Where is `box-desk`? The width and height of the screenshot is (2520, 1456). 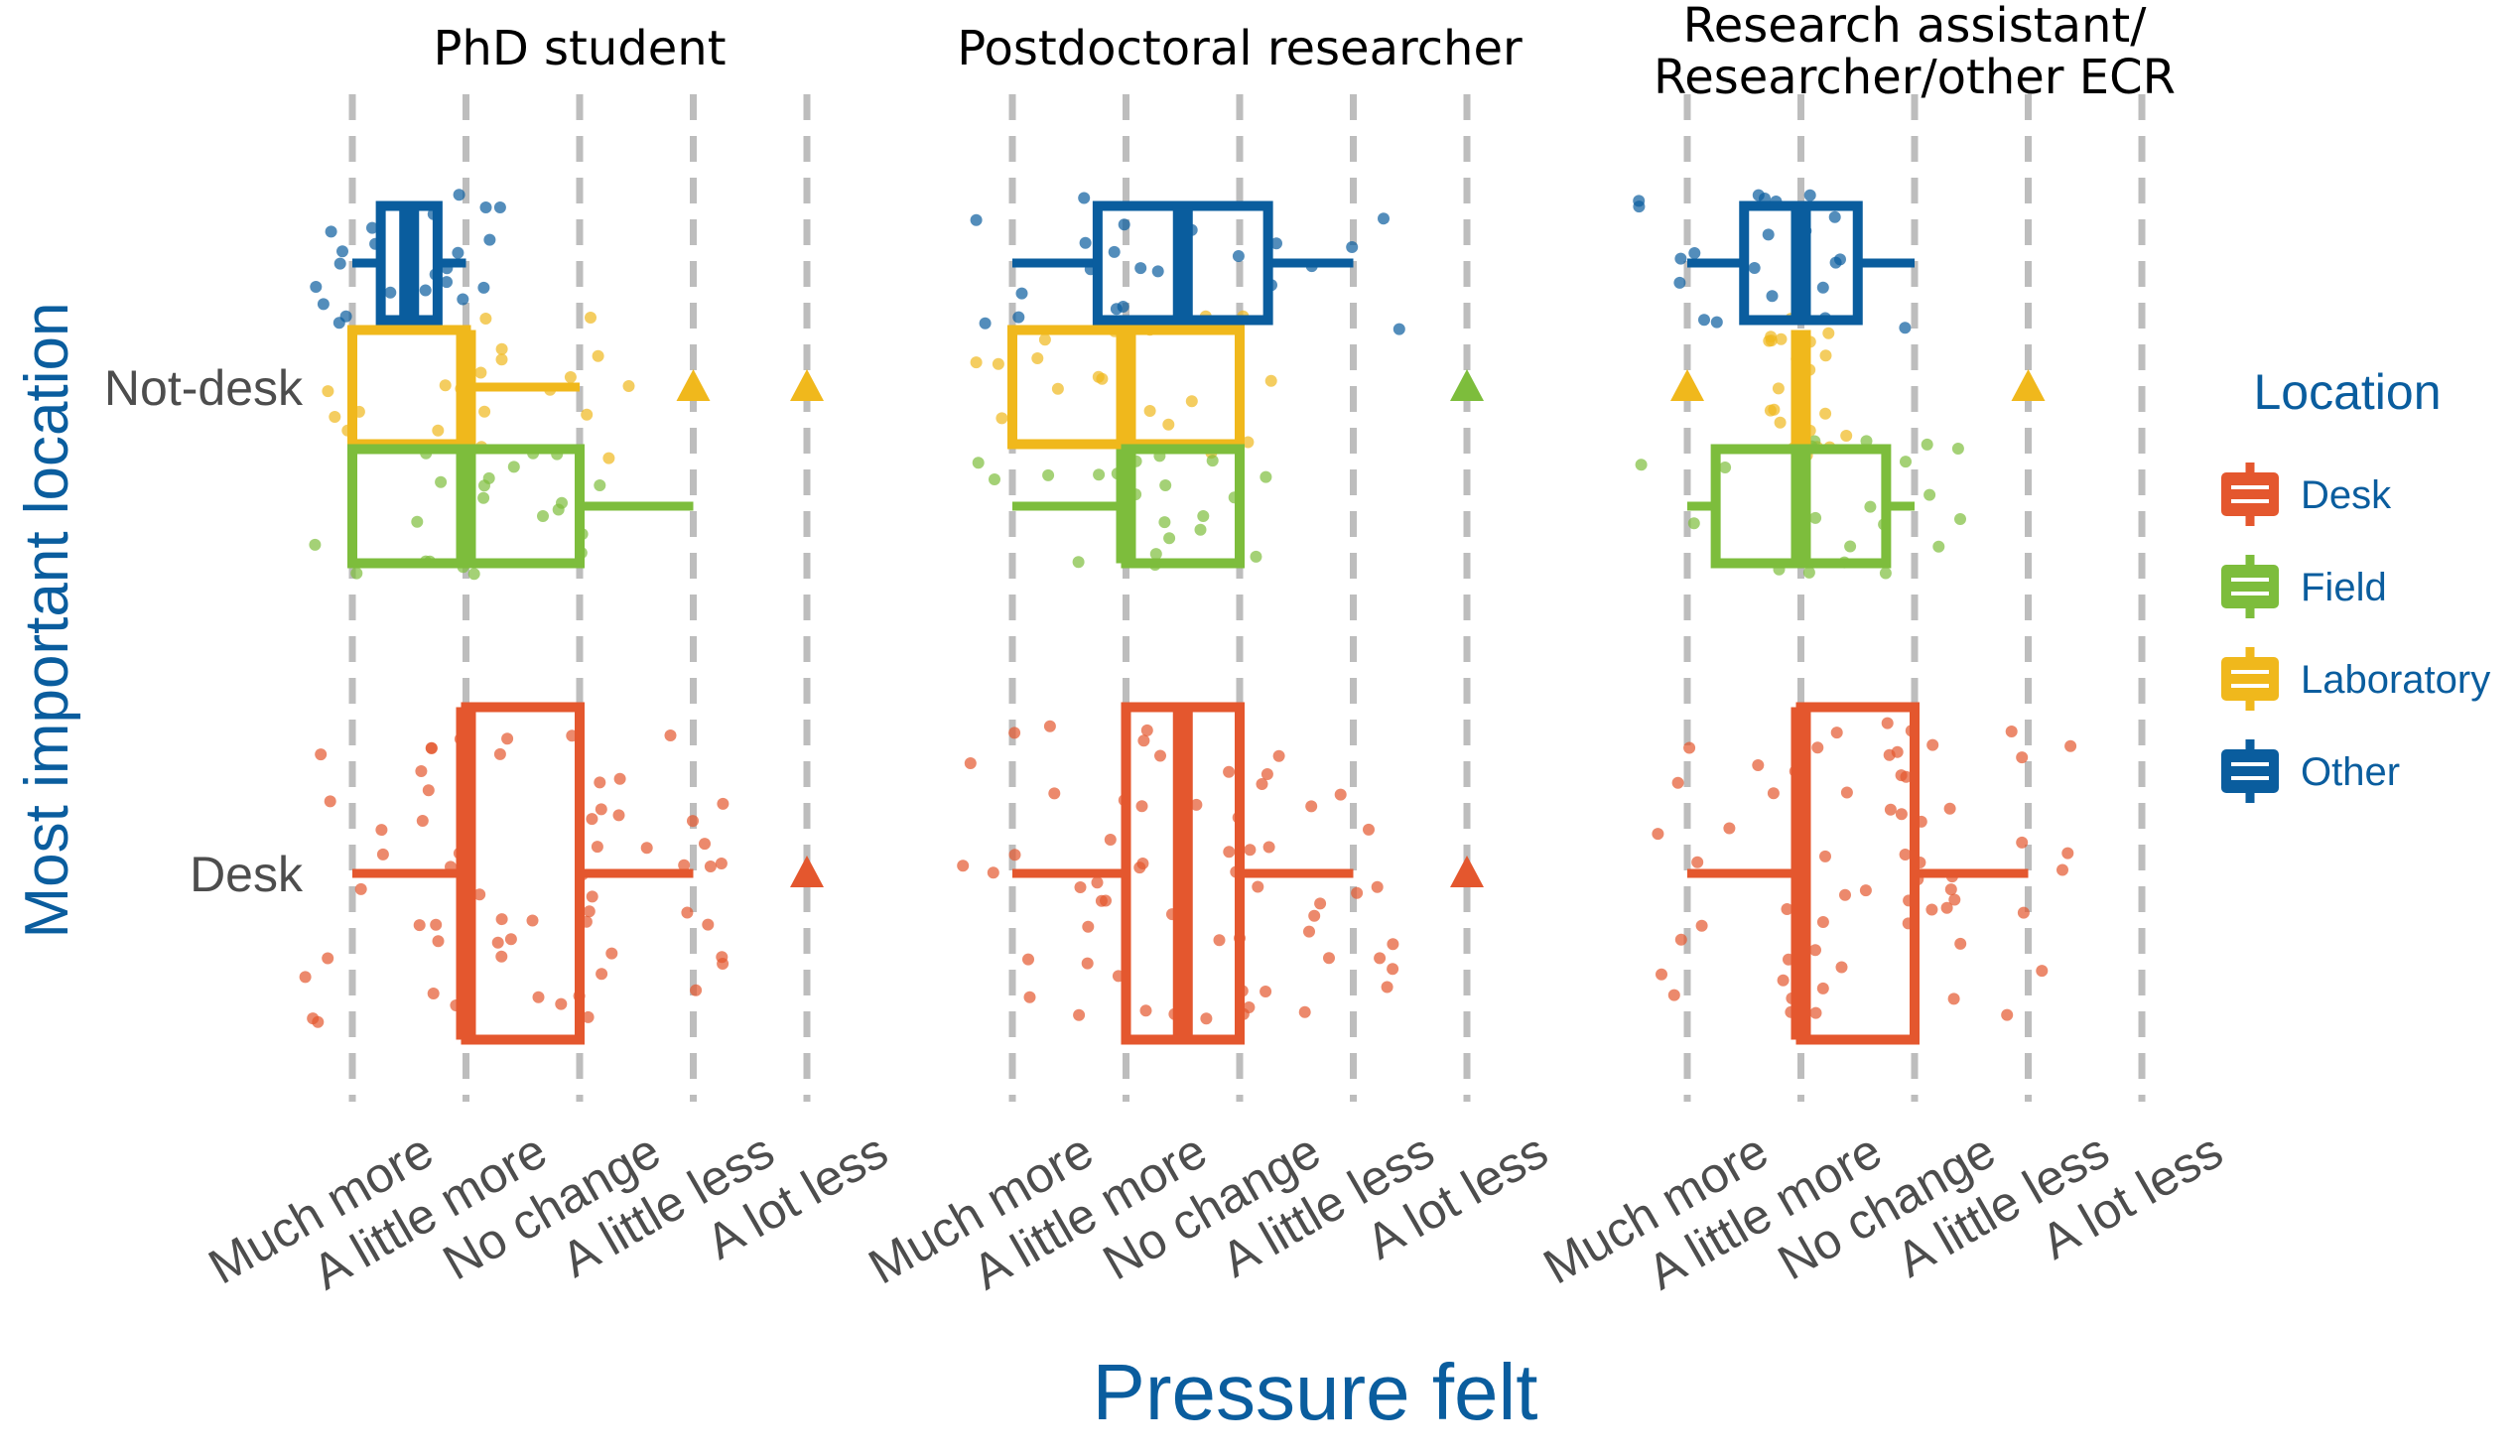
box-desk is located at coordinates (1858, 873).